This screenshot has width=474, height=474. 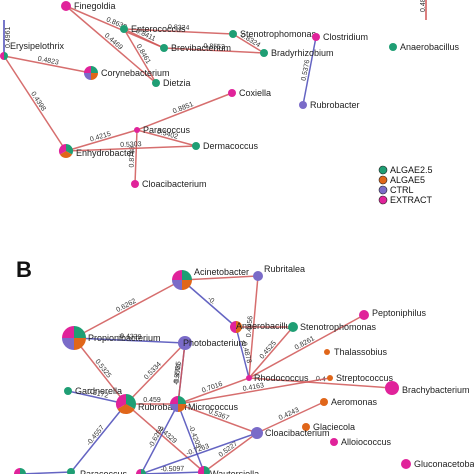 I want to click on edge-weight-label: -0.4329, so click(x=130, y=337).